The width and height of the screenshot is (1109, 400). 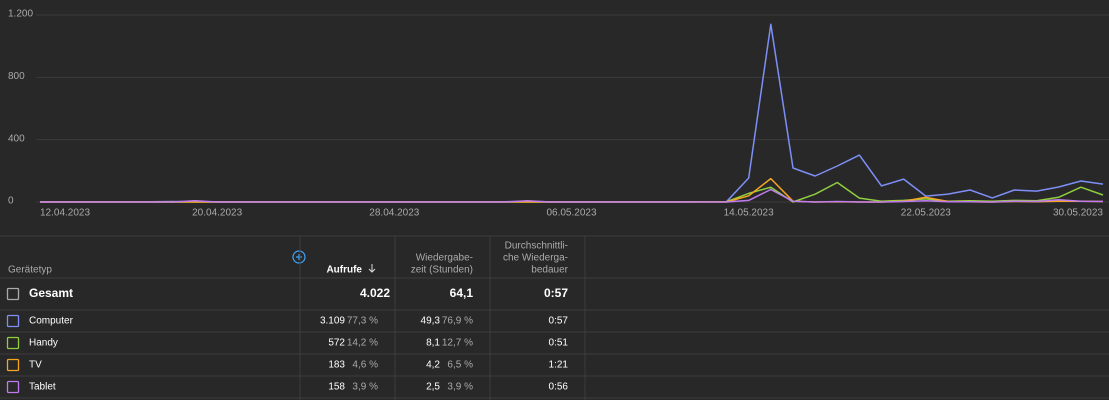 I want to click on total-avg: 0:57, so click(x=556, y=293).